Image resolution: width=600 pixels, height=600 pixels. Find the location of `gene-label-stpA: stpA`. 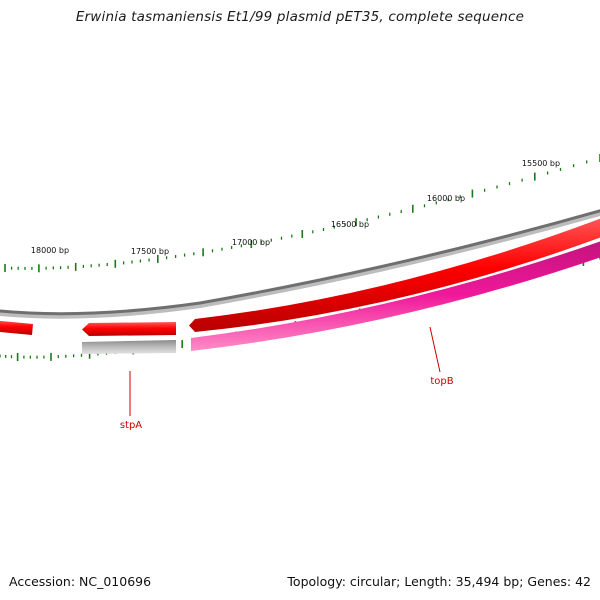

gene-label-stpA: stpA is located at coordinates (131, 425).